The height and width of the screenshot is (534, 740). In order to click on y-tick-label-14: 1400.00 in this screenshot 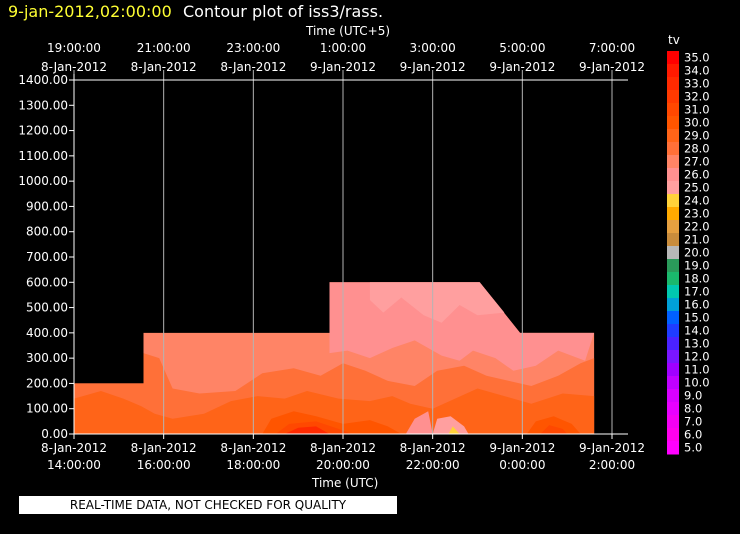, I will do `click(43, 80)`.